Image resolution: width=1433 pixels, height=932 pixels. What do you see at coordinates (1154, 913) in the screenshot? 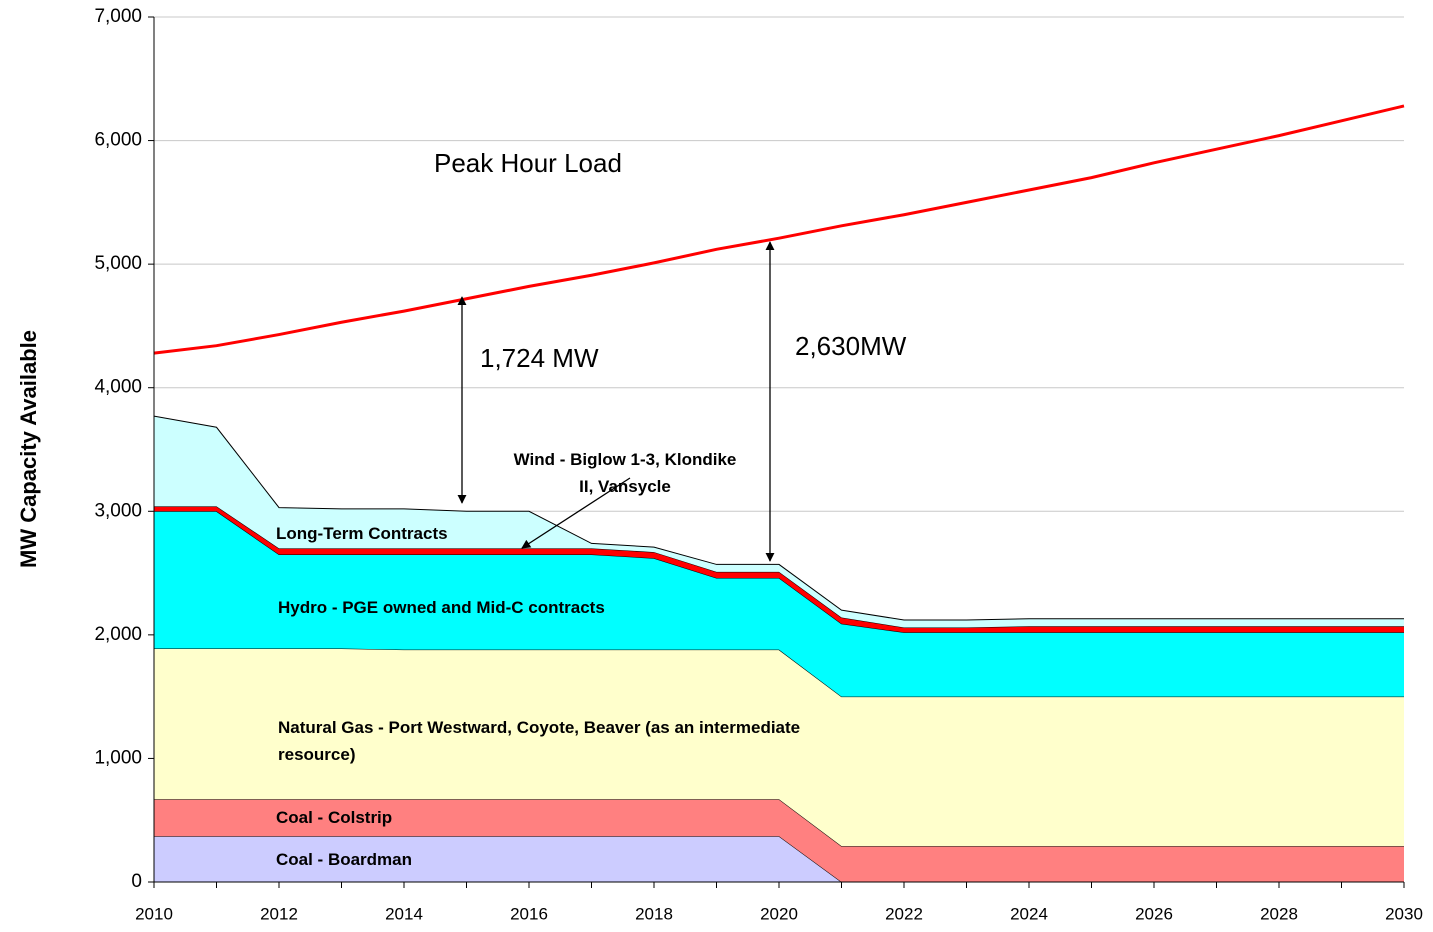
I see `x-tick-label: 2026` at bounding box center [1154, 913].